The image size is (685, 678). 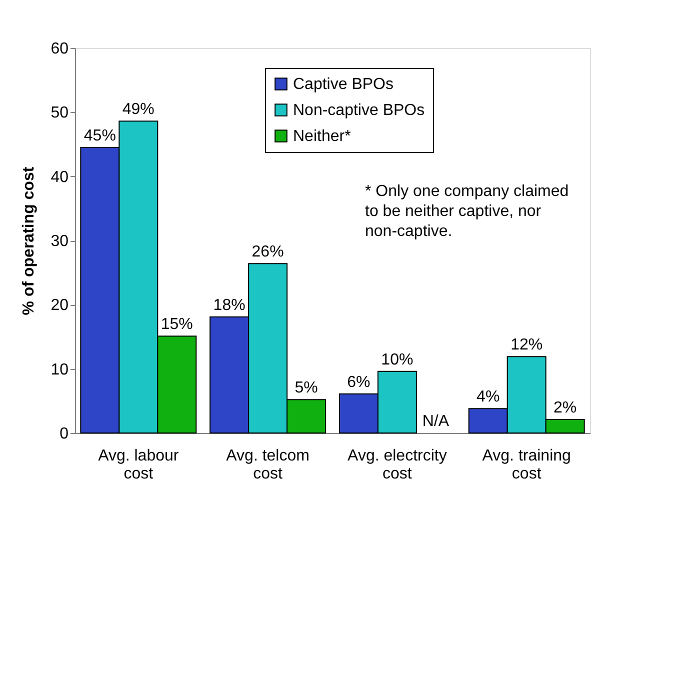 What do you see at coordinates (526, 345) in the screenshot?
I see `data-label: 12%` at bounding box center [526, 345].